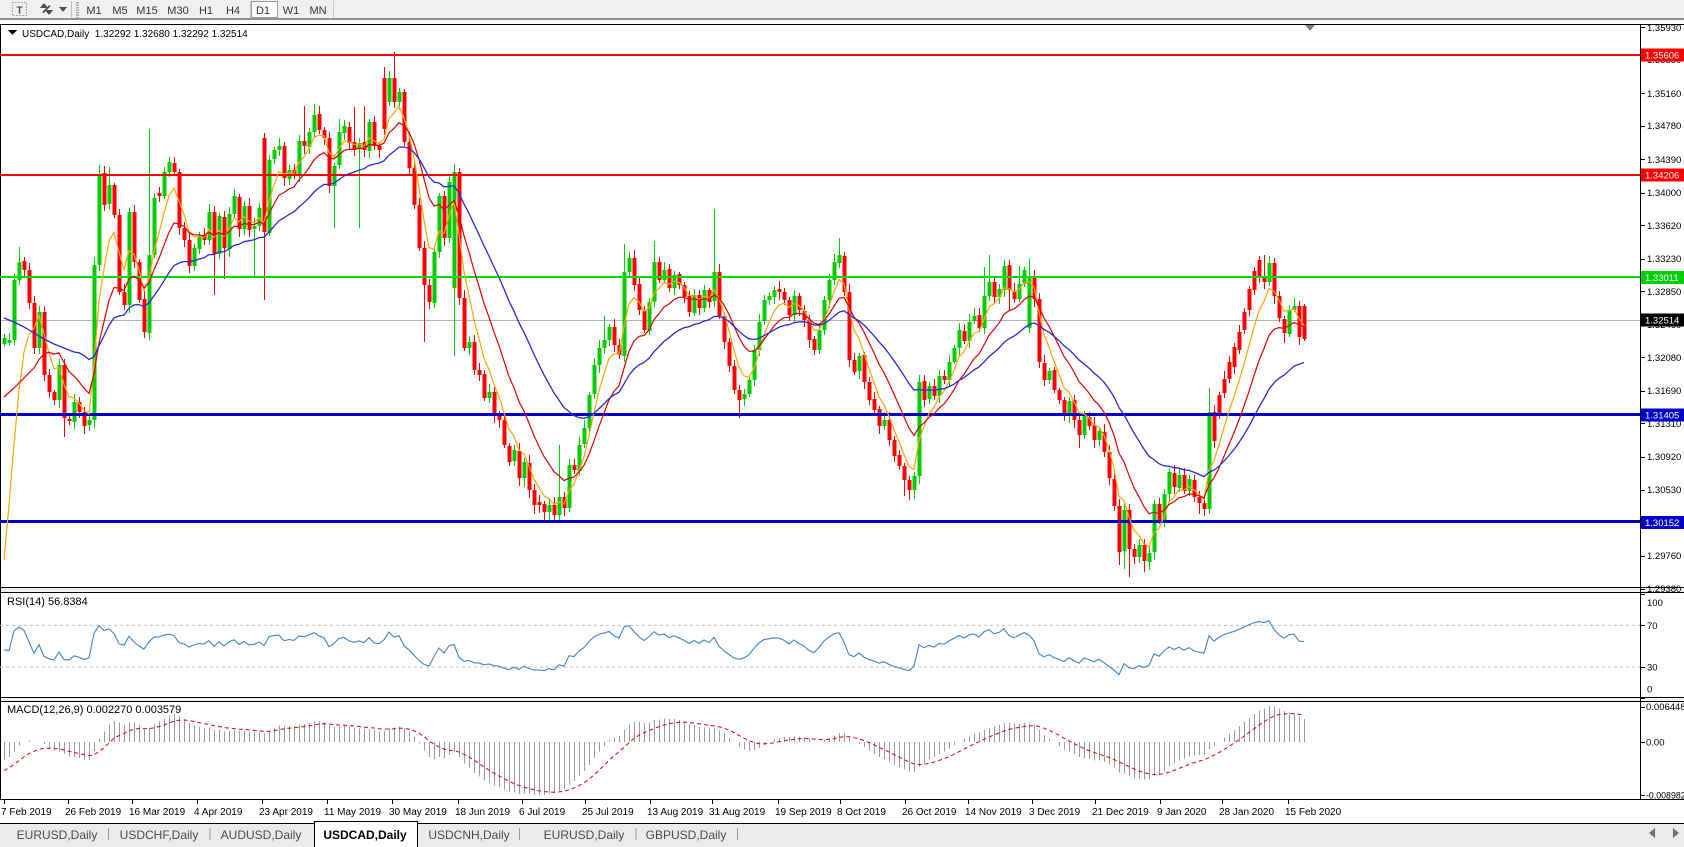 The height and width of the screenshot is (847, 1684). Describe the element at coordinates (1662, 176) in the screenshot. I see `svg-text: 1.34206` at that location.